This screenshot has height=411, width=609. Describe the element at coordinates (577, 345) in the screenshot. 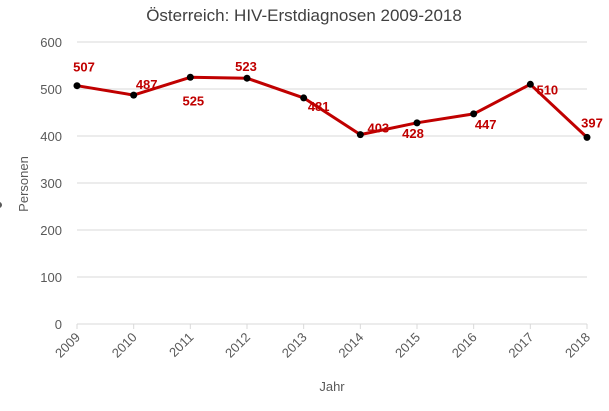

I see `x-tick-label: 2018` at that location.